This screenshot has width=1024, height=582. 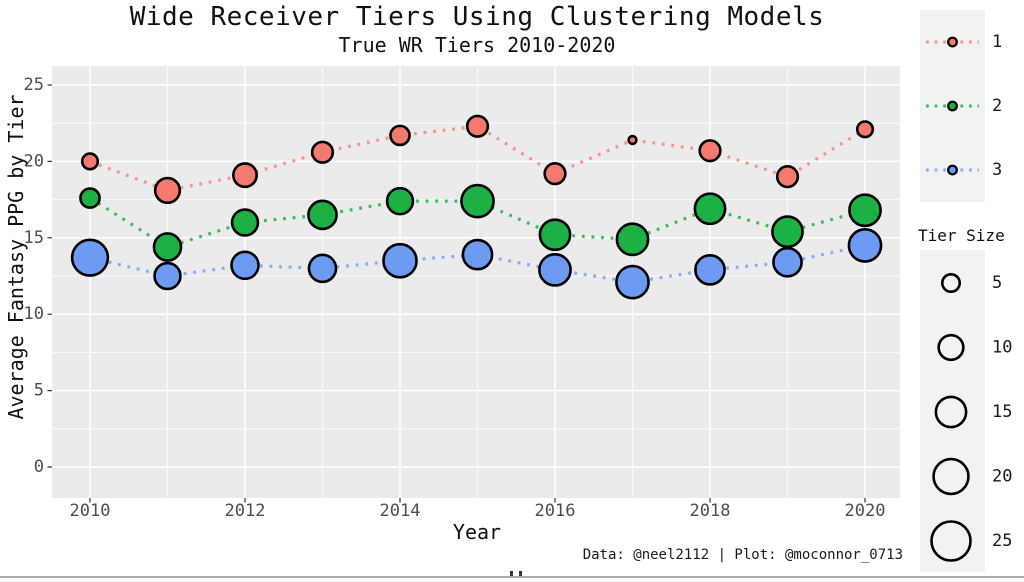 I want to click on data-point-tier3-2010, so click(x=90, y=257).